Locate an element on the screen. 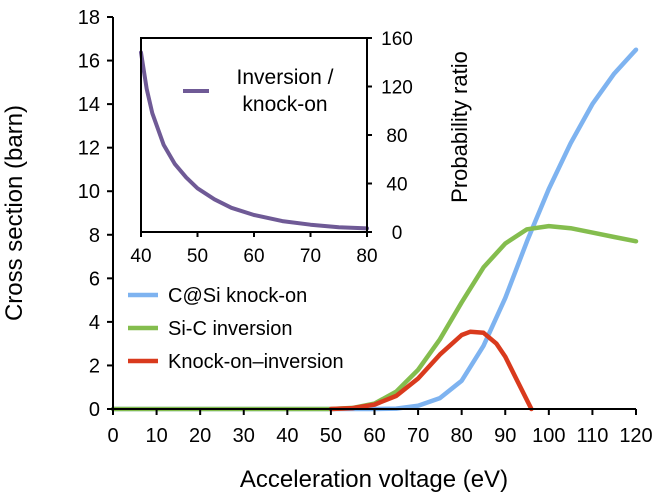 The height and width of the screenshot is (503, 663). x-tick-label: 60 is located at coordinates (374, 436).